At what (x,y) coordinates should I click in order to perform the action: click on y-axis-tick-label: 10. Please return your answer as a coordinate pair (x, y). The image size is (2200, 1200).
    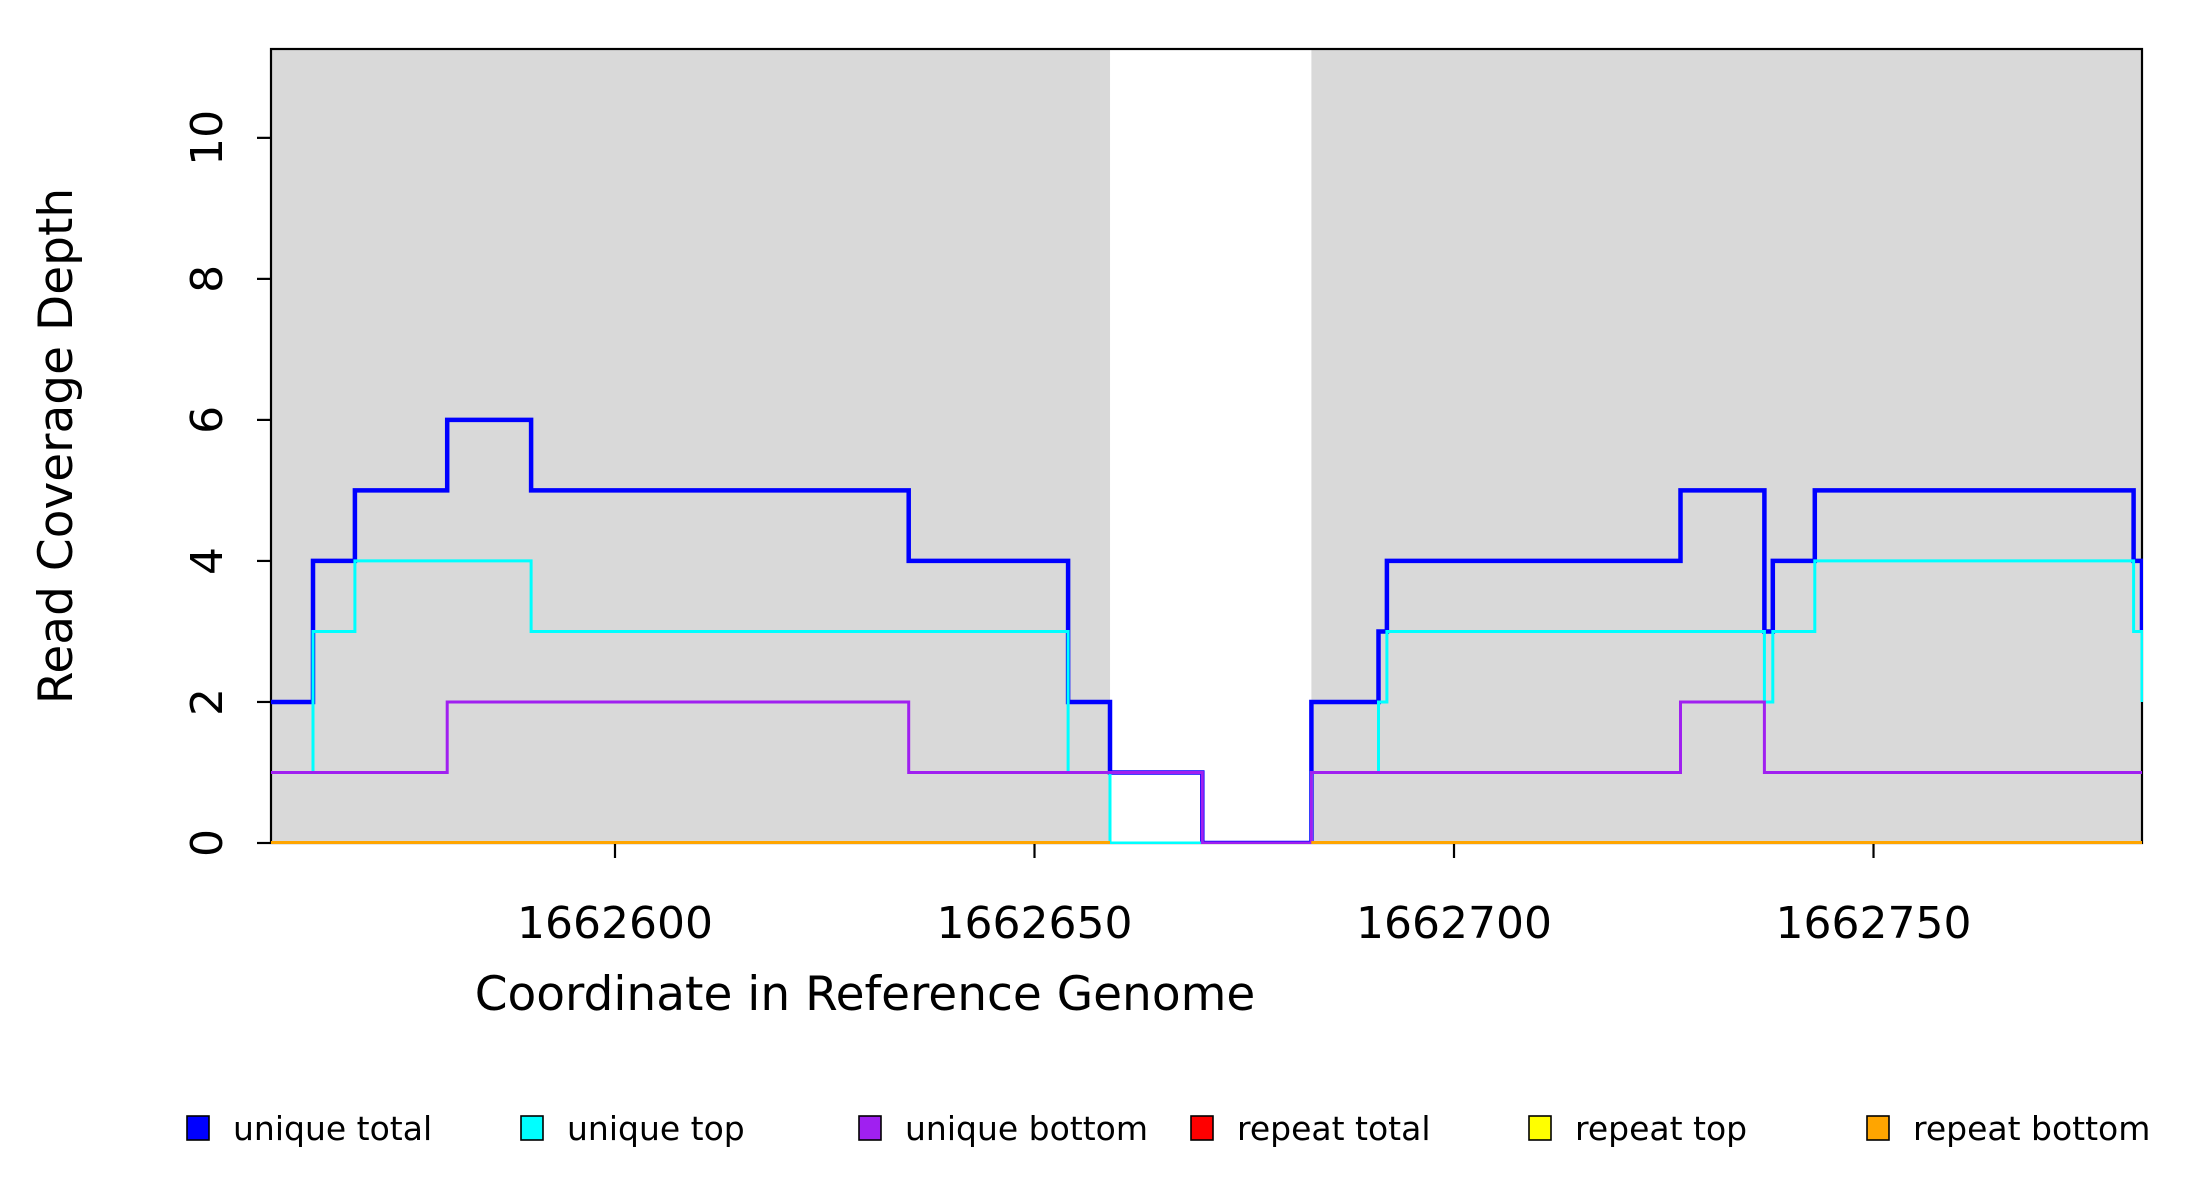
    Looking at the image, I should click on (207, 138).